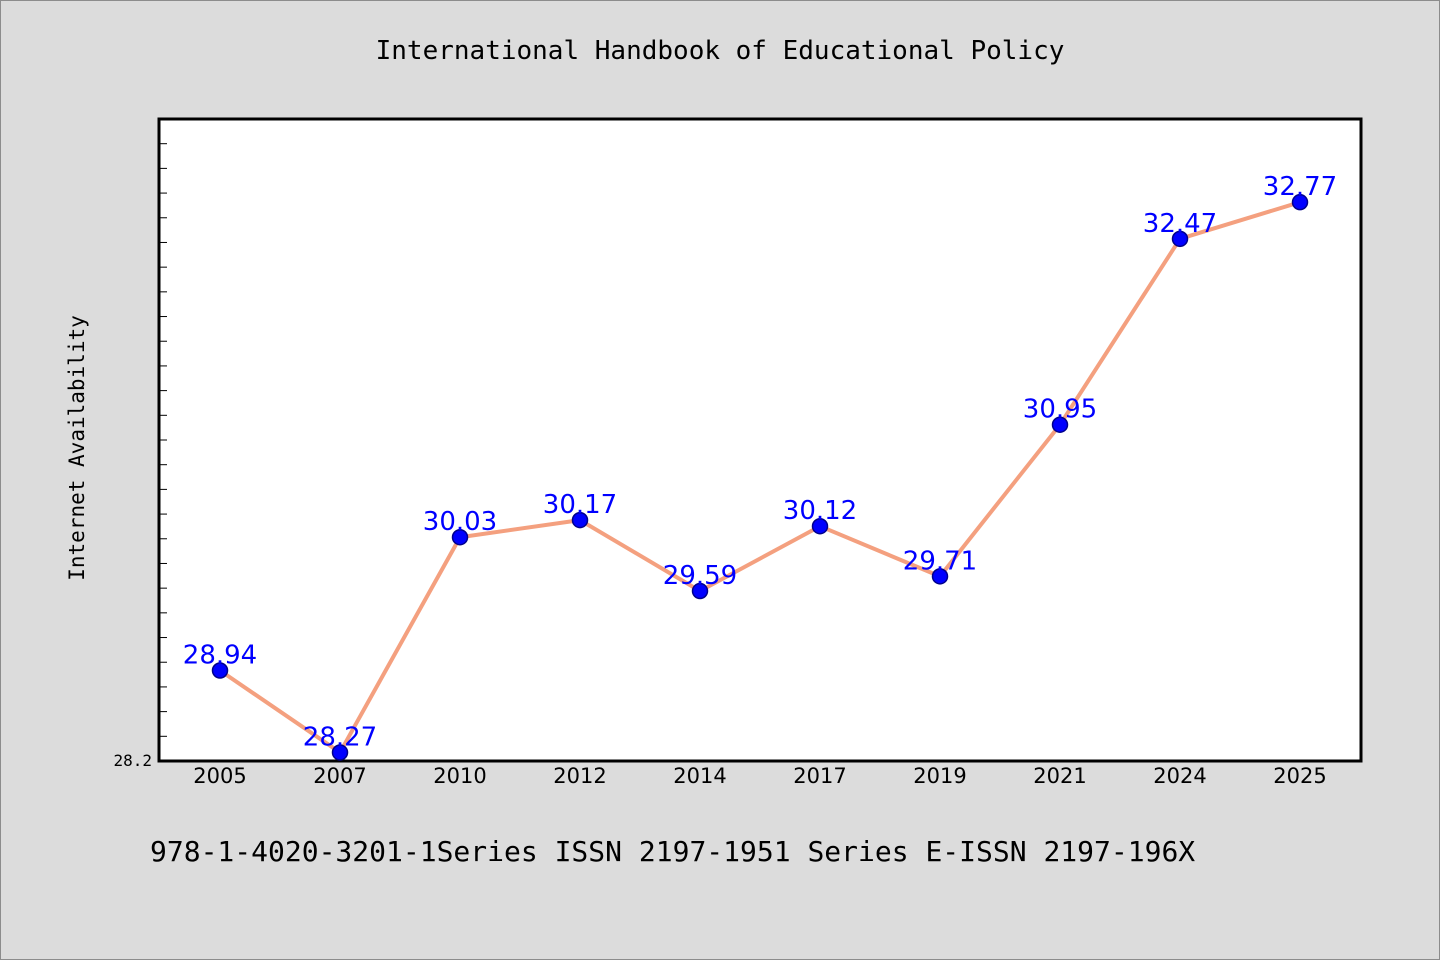 The image size is (1440, 960). What do you see at coordinates (579, 776) in the screenshot?
I see `x-tick-label: 2012` at bounding box center [579, 776].